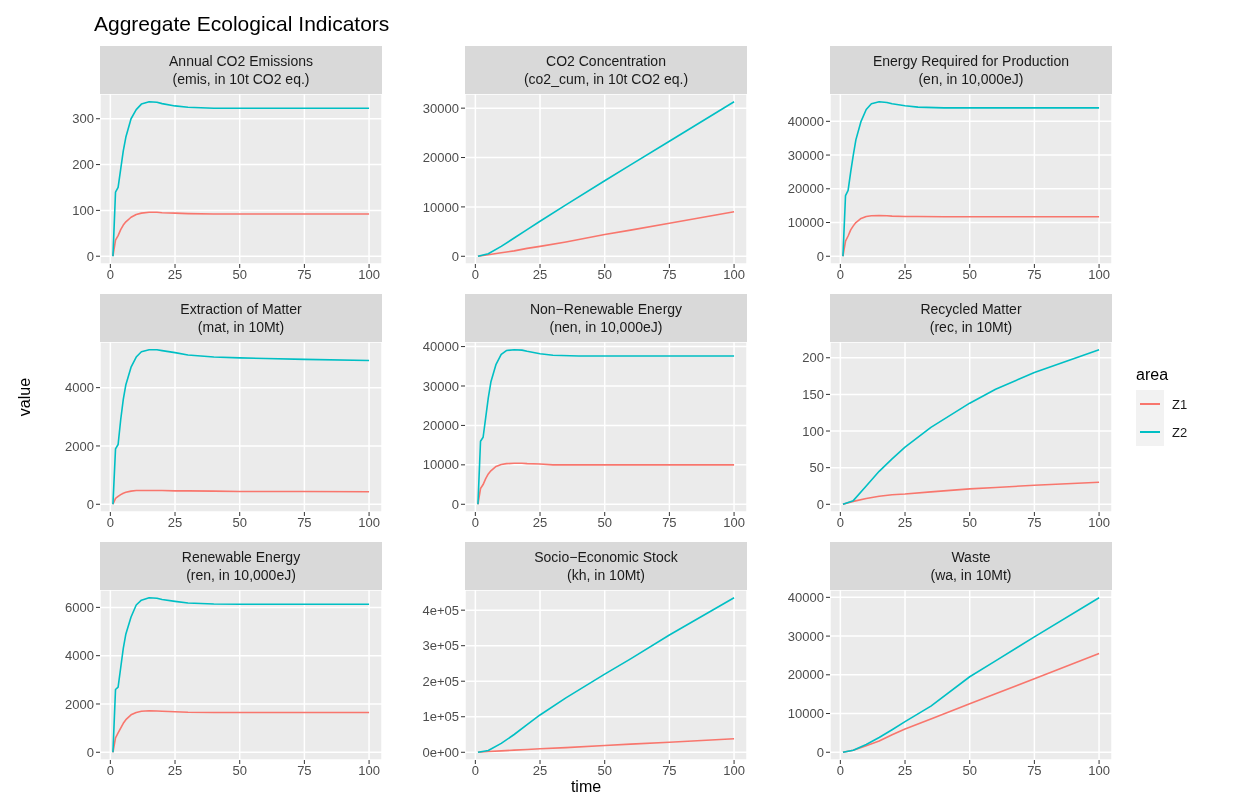 This screenshot has height=803, width=1234. What do you see at coordinates (440, 610) in the screenshot?
I see `y-tick-label: 4e+05` at bounding box center [440, 610].